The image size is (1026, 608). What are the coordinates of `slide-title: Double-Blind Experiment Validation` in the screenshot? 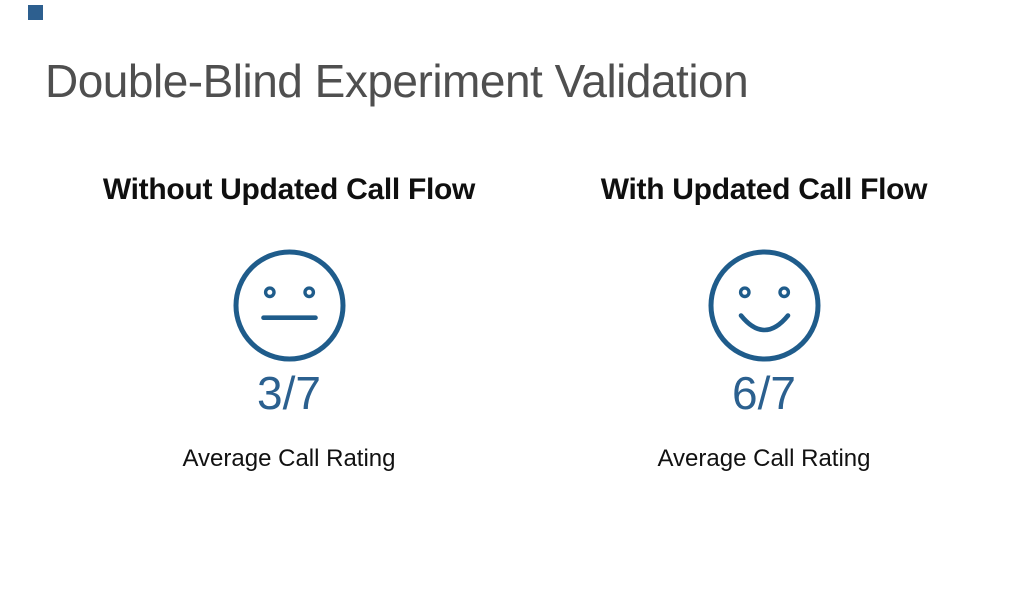 It's located at (397, 81).